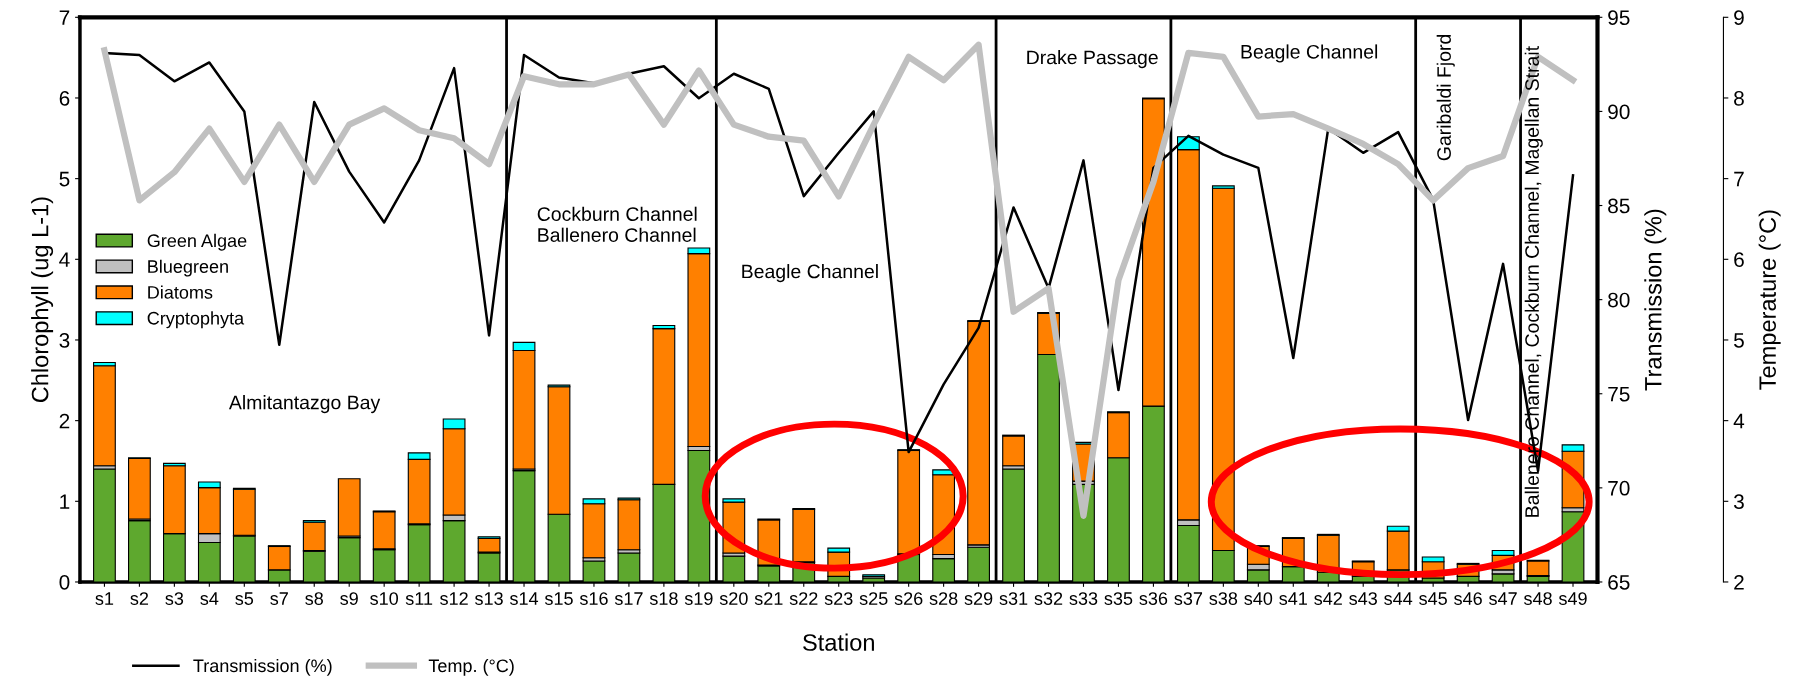 Image resolution: width=1801 pixels, height=692 pixels. What do you see at coordinates (1118, 598) in the screenshot?
I see `x-tick-label: s35` at bounding box center [1118, 598].